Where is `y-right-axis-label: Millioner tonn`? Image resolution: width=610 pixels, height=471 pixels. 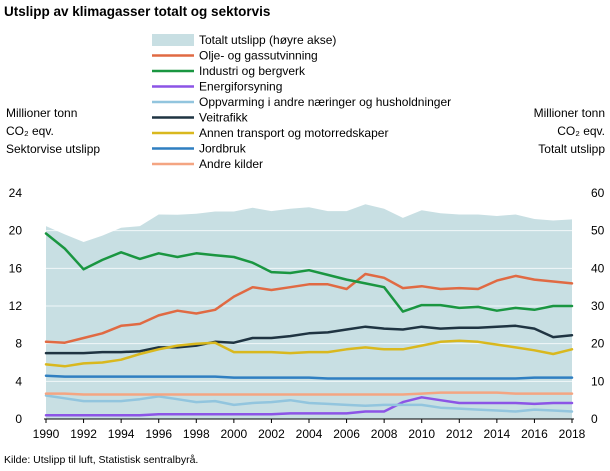 y-right-axis-label: Millioner tonn is located at coordinates (569, 113).